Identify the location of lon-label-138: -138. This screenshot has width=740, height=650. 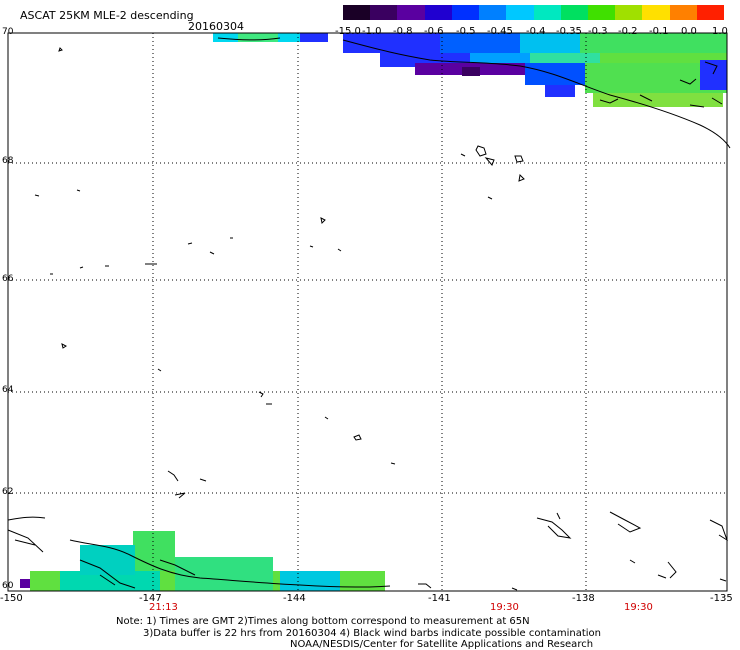
(583, 598).